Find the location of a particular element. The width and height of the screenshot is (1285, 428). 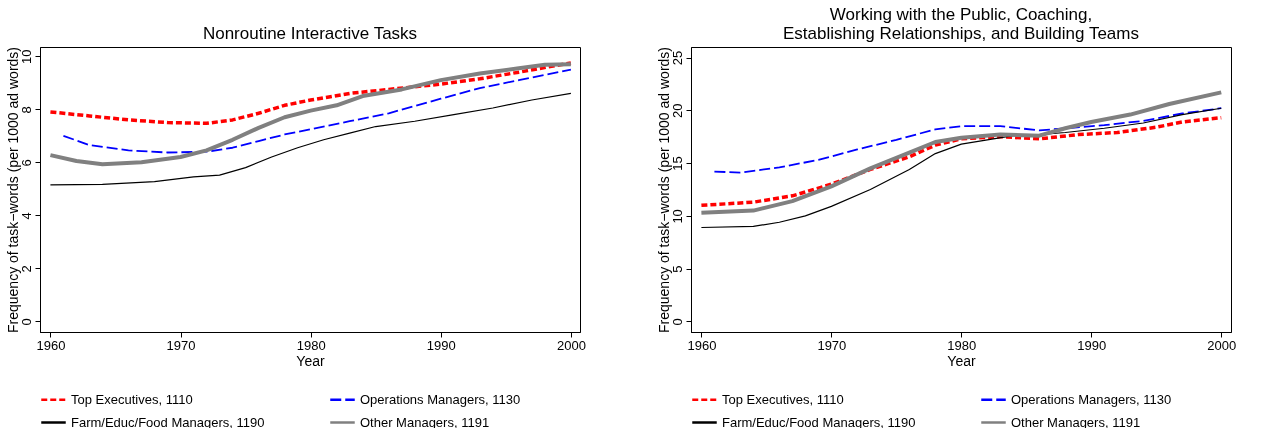

y-tick-label: 25 is located at coordinates (677, 58).